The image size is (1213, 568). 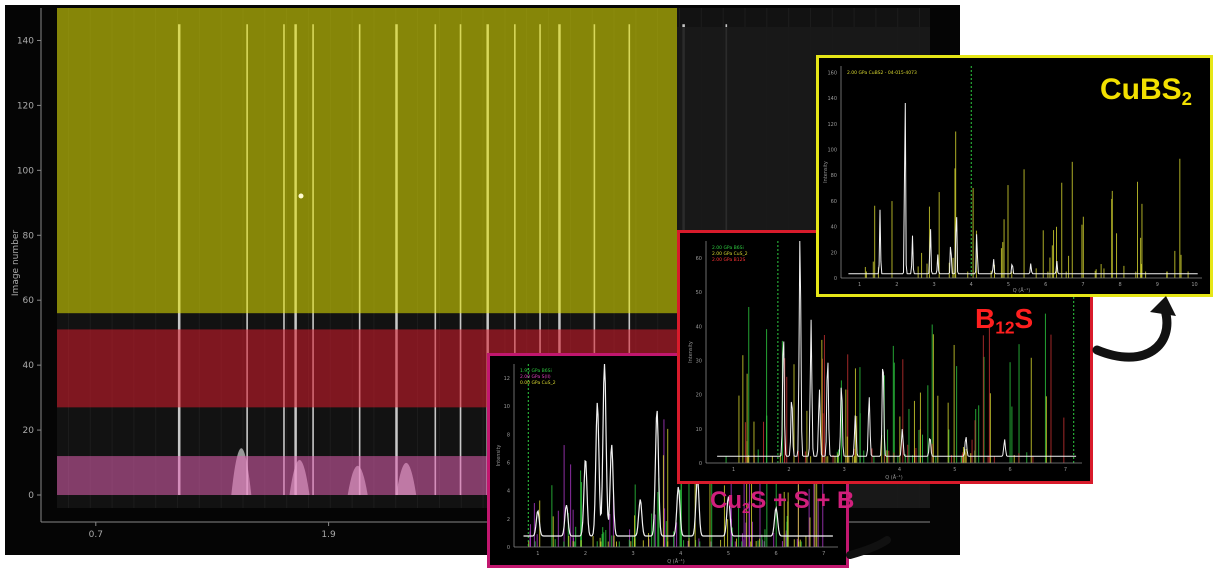 What do you see at coordinates (508, 492) in the screenshot?
I see `y-tick-label: 4` at bounding box center [508, 492].